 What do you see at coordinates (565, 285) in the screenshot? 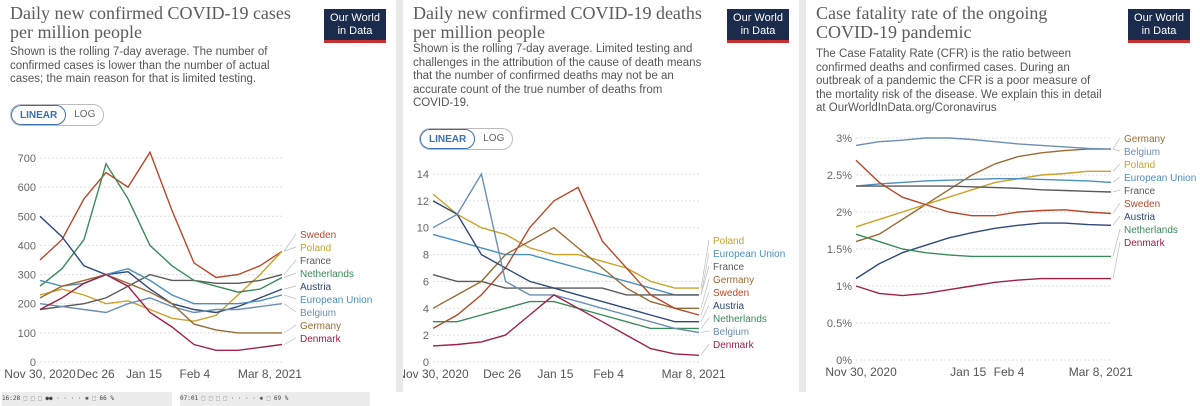
I see `series-line-france` at bounding box center [565, 285].